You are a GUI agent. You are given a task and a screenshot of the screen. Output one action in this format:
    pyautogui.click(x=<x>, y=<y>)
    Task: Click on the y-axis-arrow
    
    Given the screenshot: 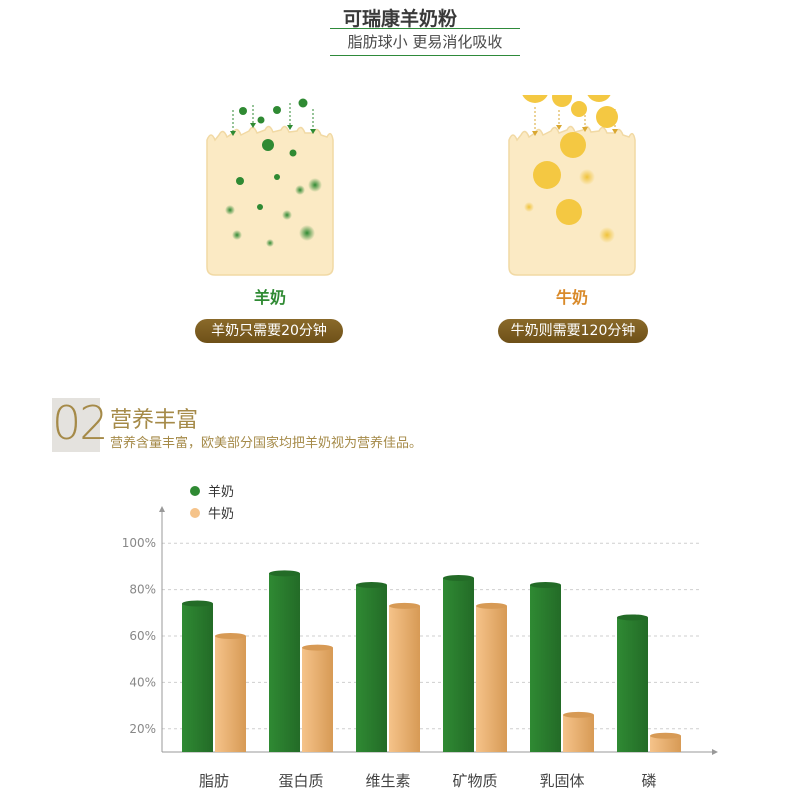 What is the action you would take?
    pyautogui.click(x=162, y=509)
    